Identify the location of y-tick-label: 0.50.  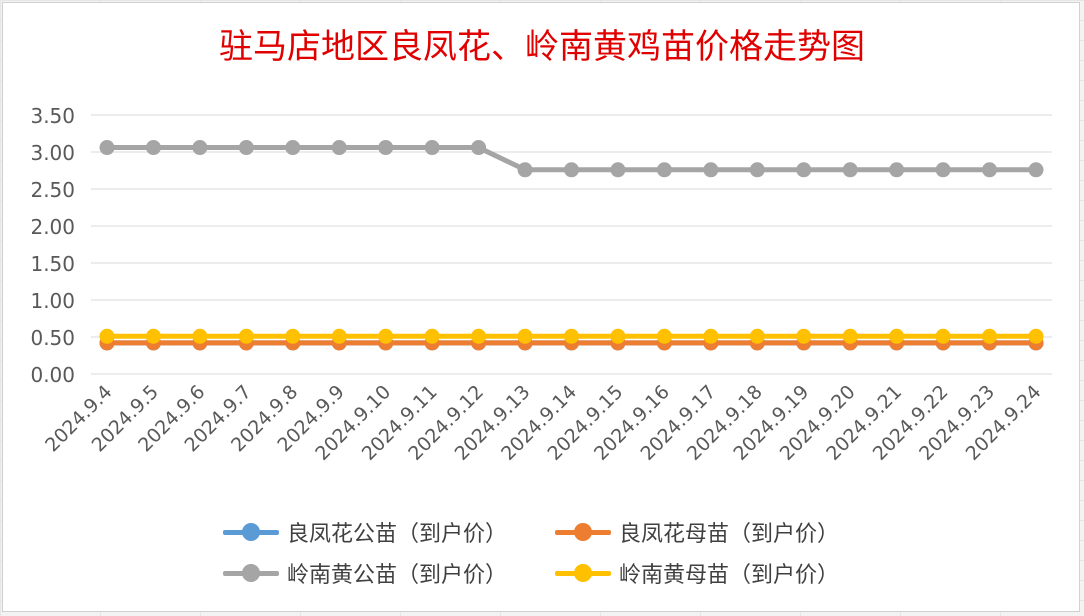
(52, 338).